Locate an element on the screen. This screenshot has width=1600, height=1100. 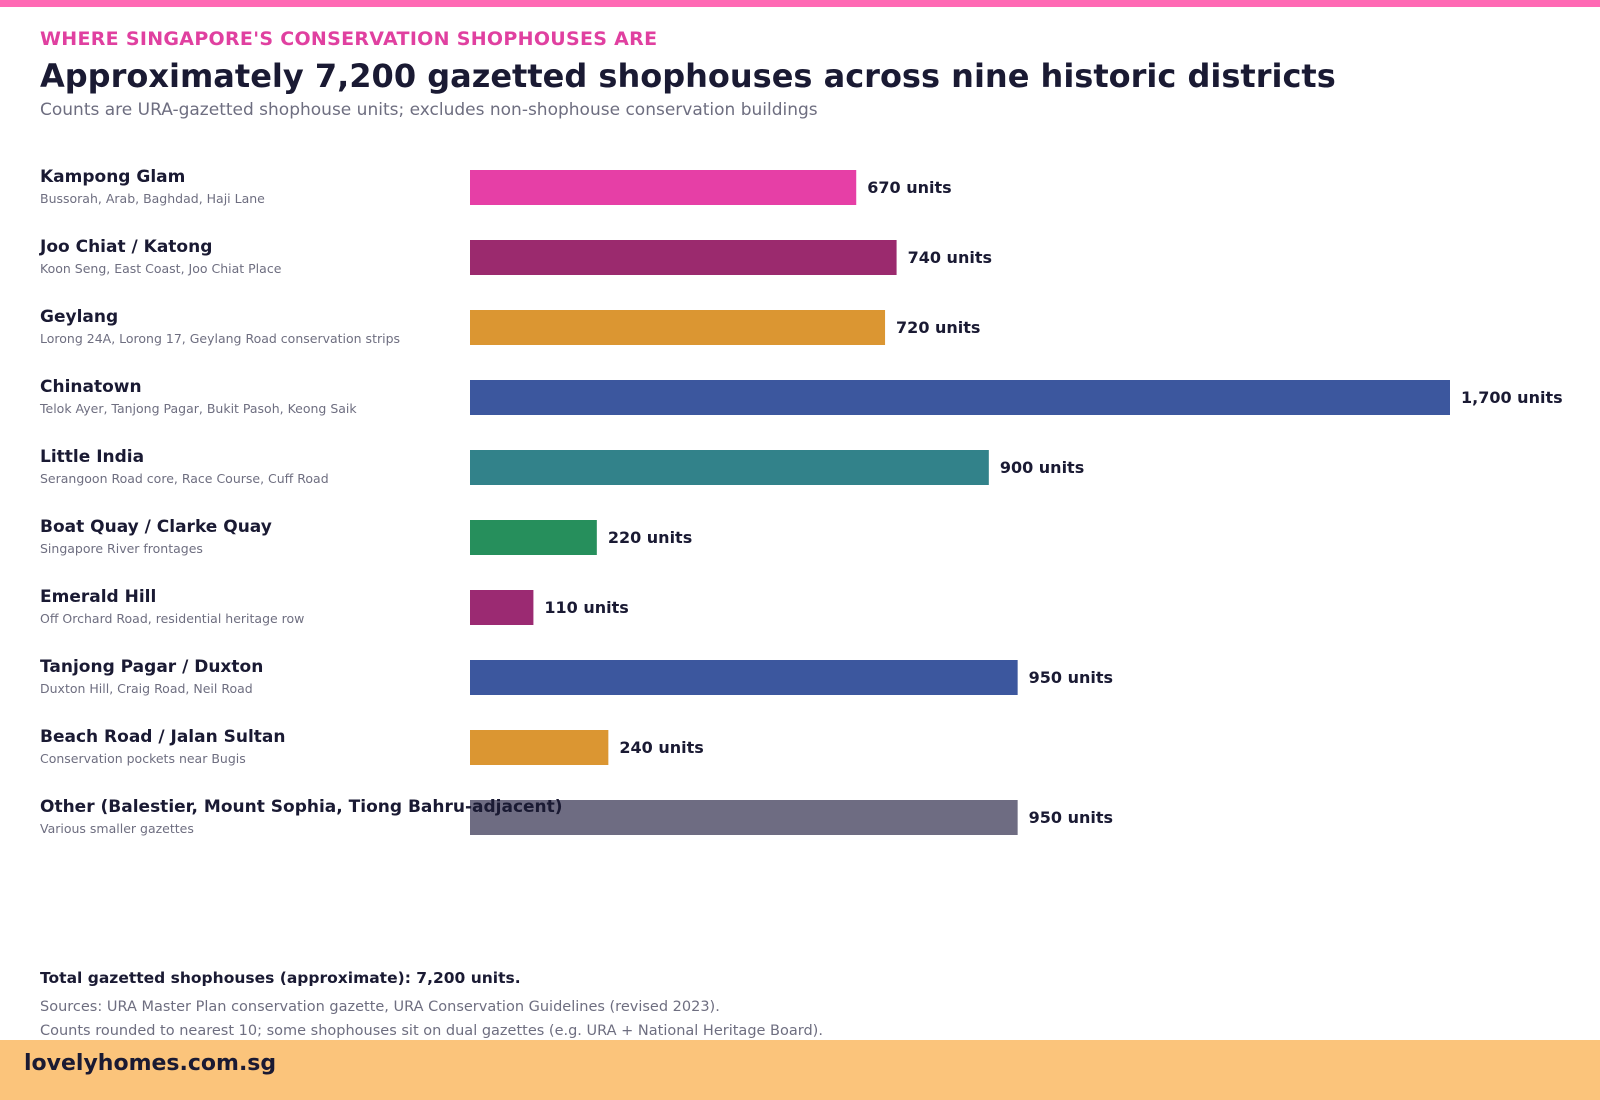
value-label-3: 1,700 units is located at coordinates (1512, 397).